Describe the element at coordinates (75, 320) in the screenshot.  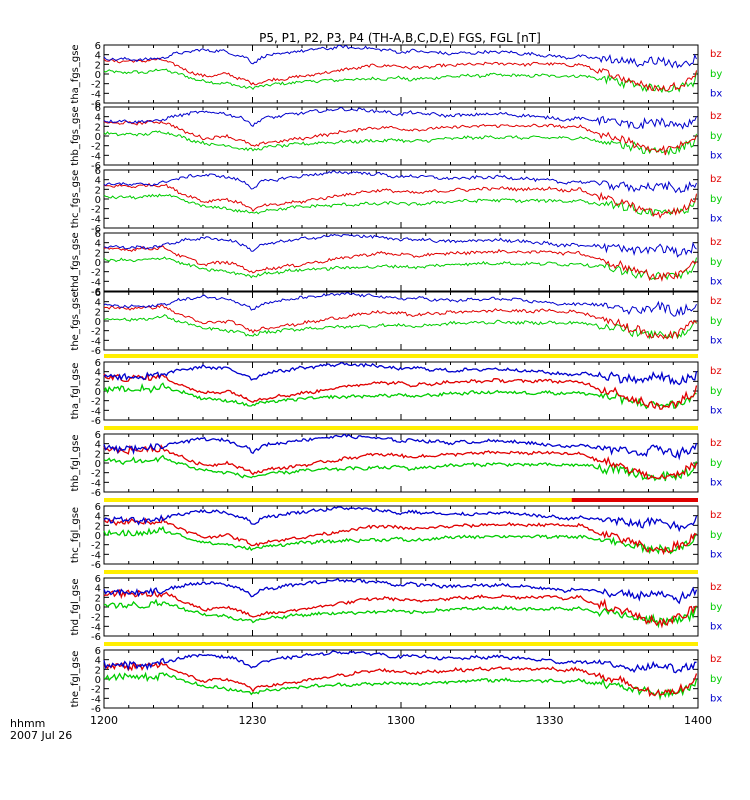
I see `panel-label: the_fgs_gse` at that location.